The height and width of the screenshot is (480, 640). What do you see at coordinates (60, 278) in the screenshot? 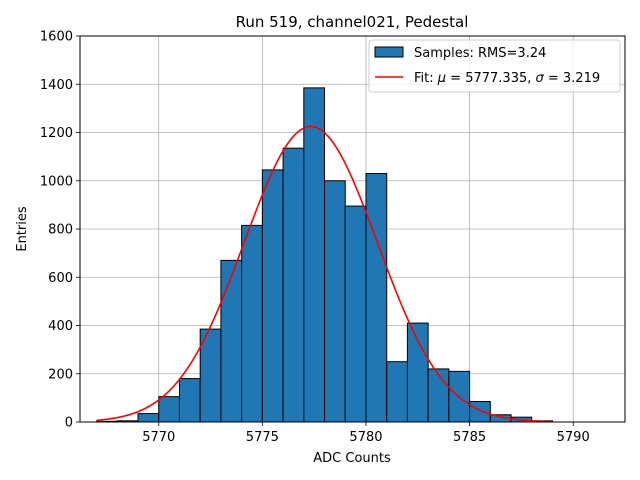
I see `y-tick-label: 600` at bounding box center [60, 278].